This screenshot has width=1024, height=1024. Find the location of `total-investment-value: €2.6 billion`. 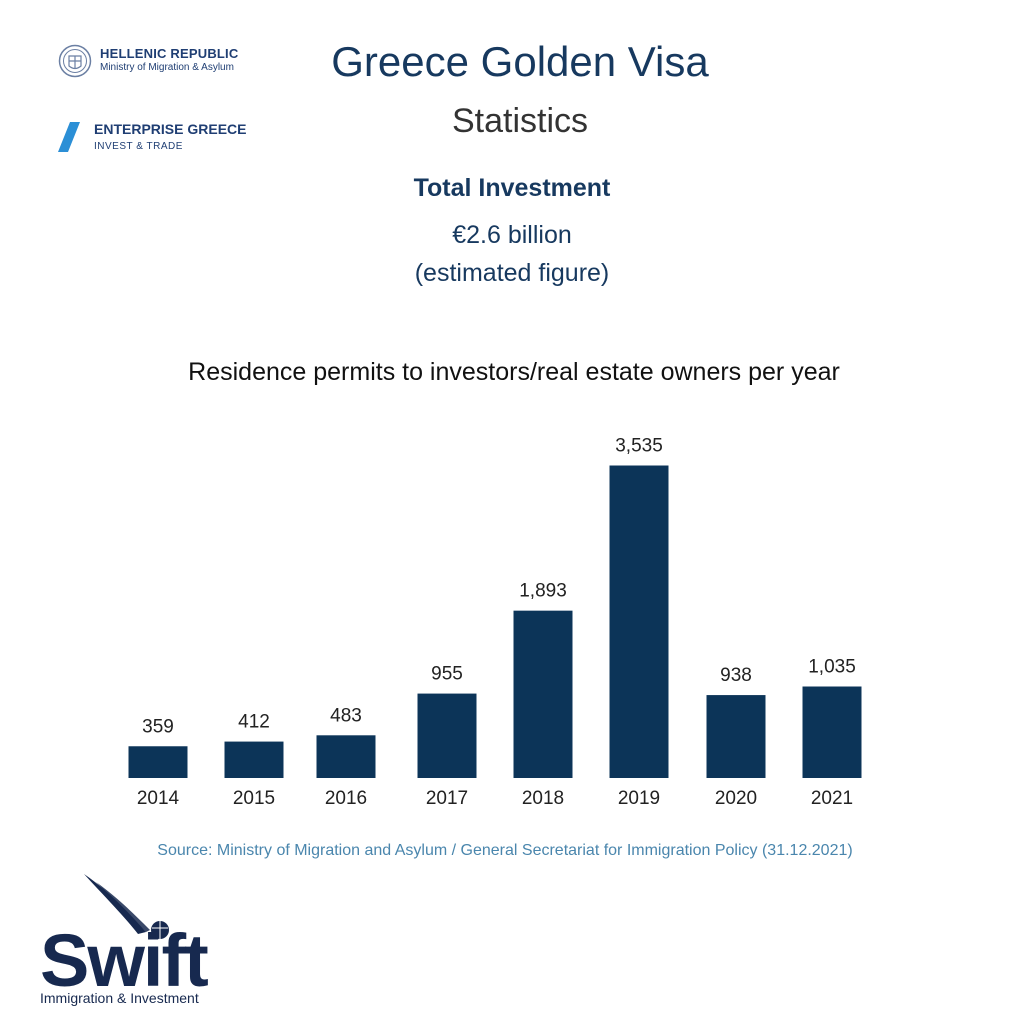

total-investment-value: €2.6 billion is located at coordinates (512, 235).